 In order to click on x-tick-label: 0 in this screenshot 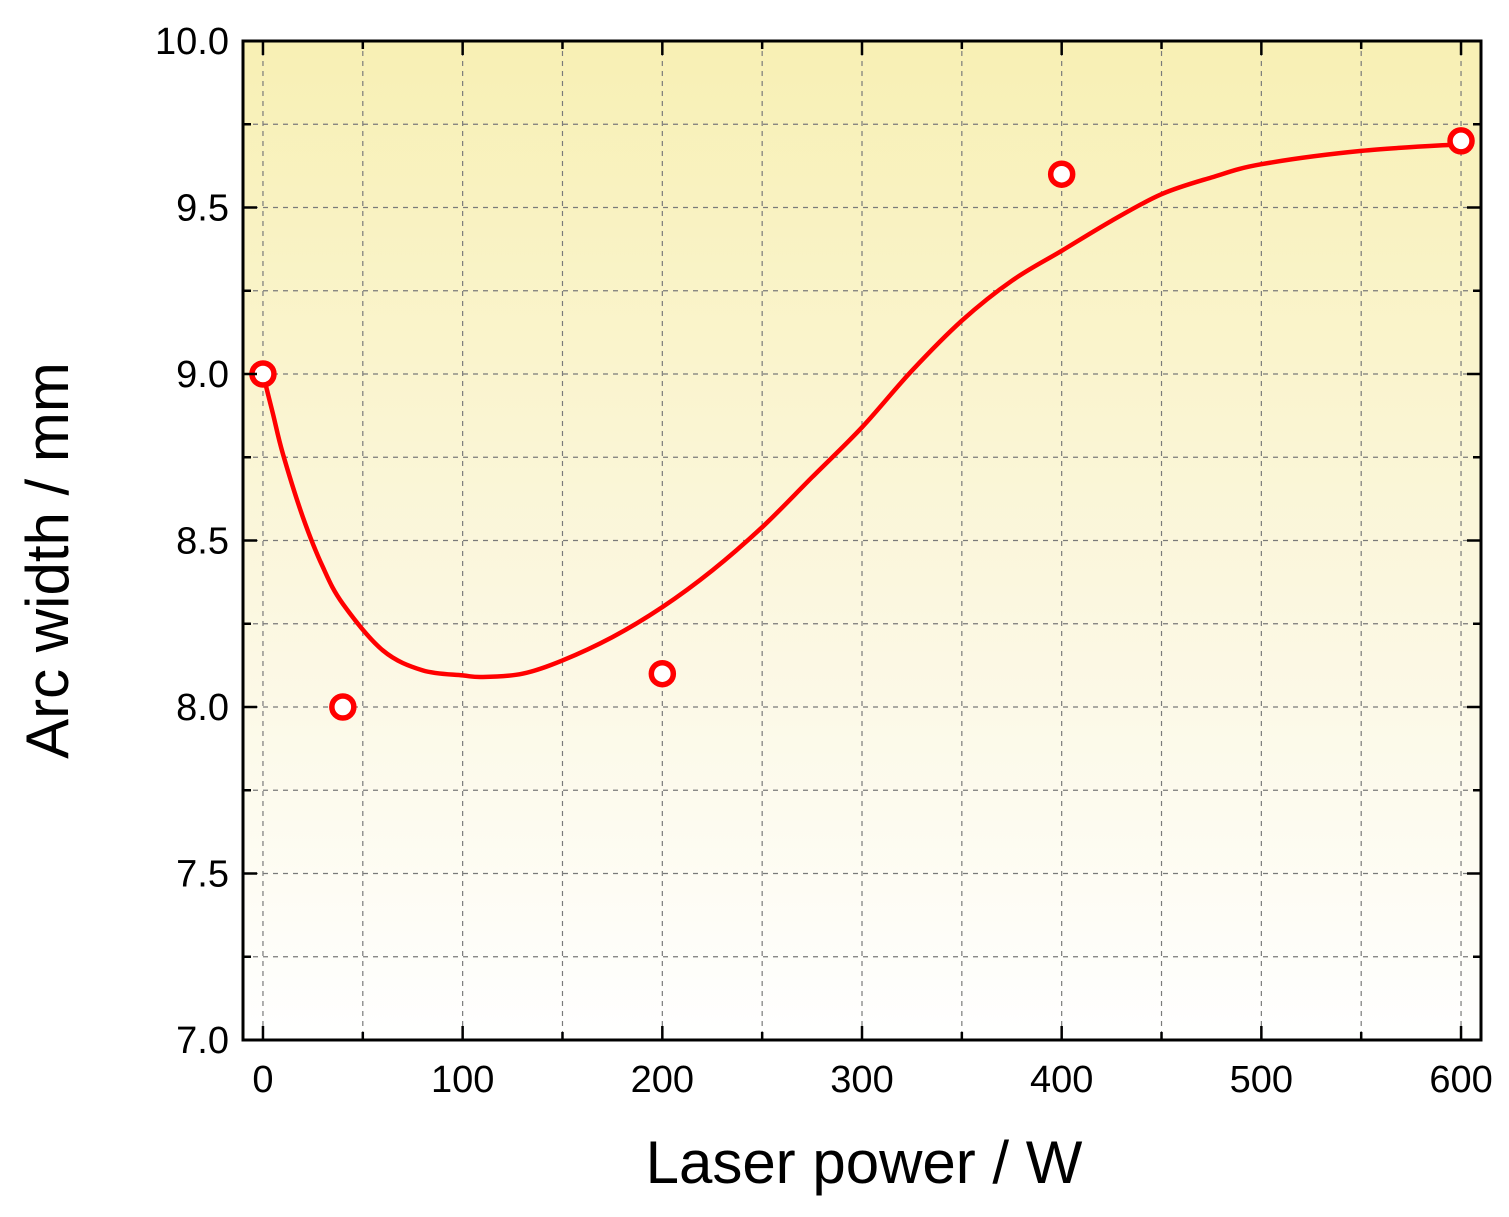, I will do `click(262, 1080)`.